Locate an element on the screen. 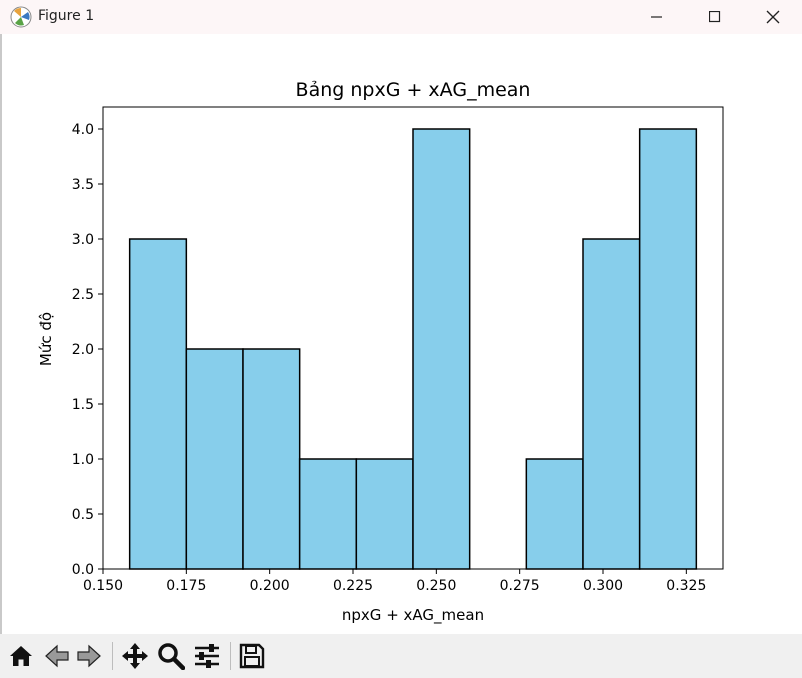 Image resolution: width=802 pixels, height=678 pixels. pan-icon is located at coordinates (135, 656).